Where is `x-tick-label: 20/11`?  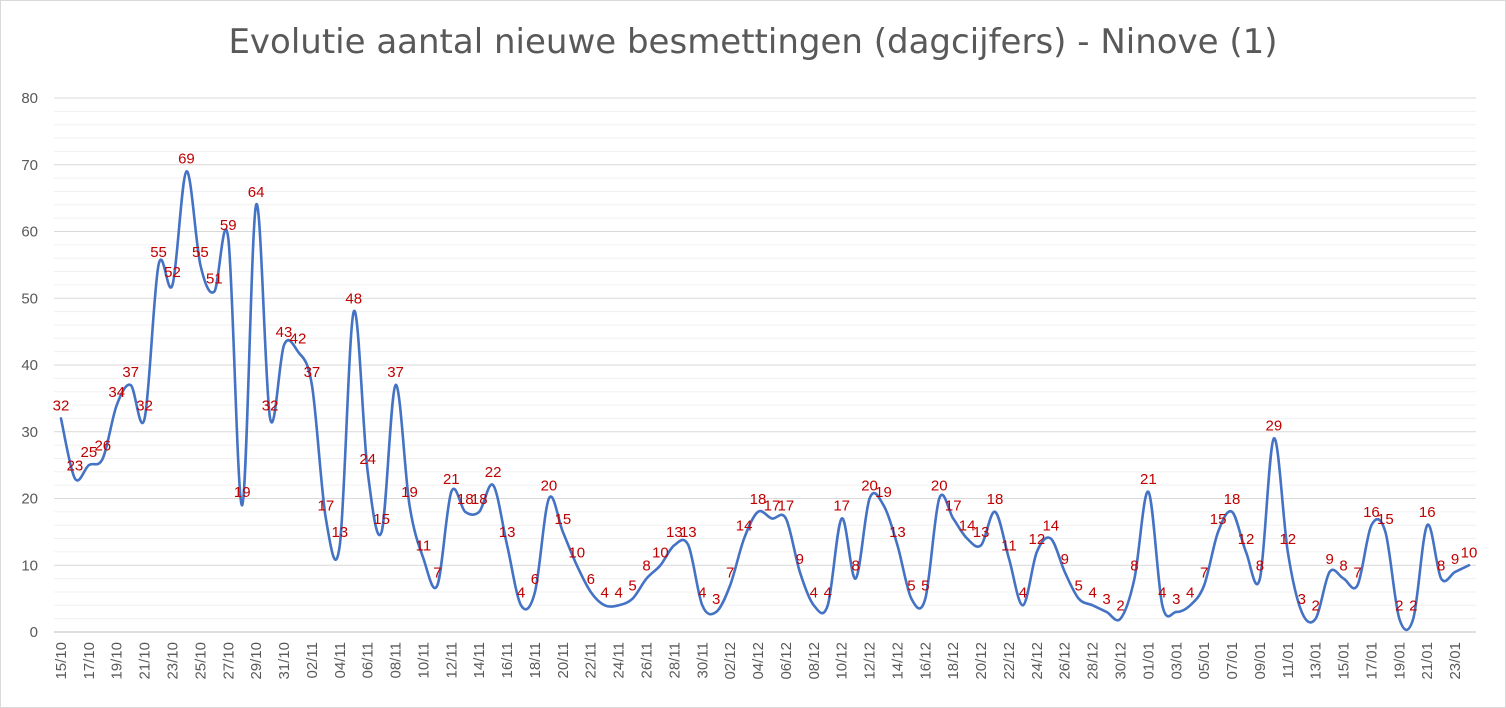 x-tick-label: 20/11 is located at coordinates (563, 660).